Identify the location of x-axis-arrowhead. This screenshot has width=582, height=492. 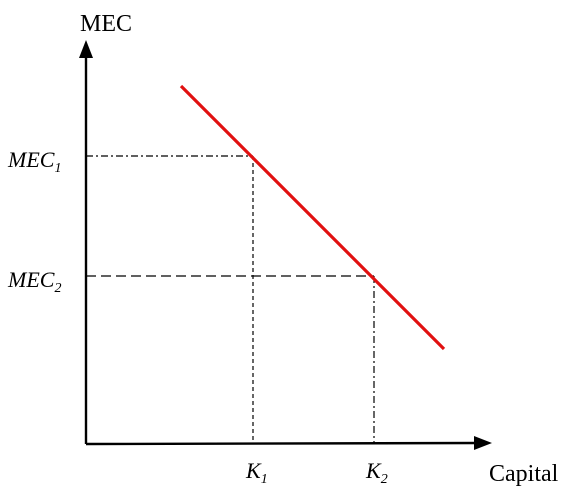
(483, 443).